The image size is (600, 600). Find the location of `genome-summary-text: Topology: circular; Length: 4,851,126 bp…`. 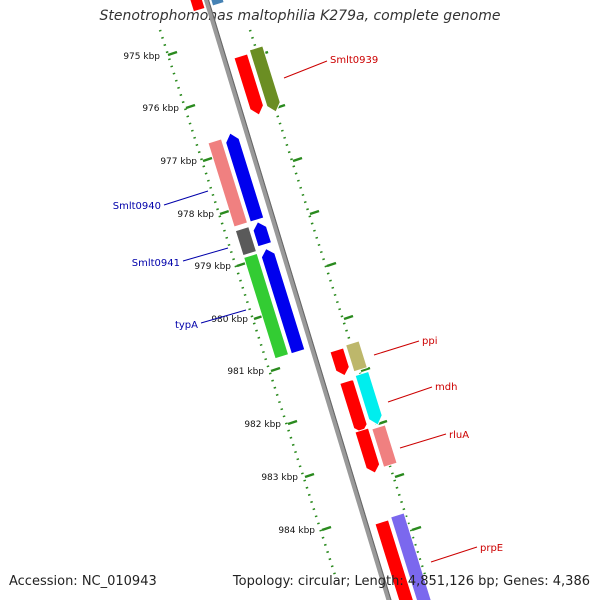

genome-summary-text: Topology: circular; Length: 4,851,126 bp… is located at coordinates (411, 581).